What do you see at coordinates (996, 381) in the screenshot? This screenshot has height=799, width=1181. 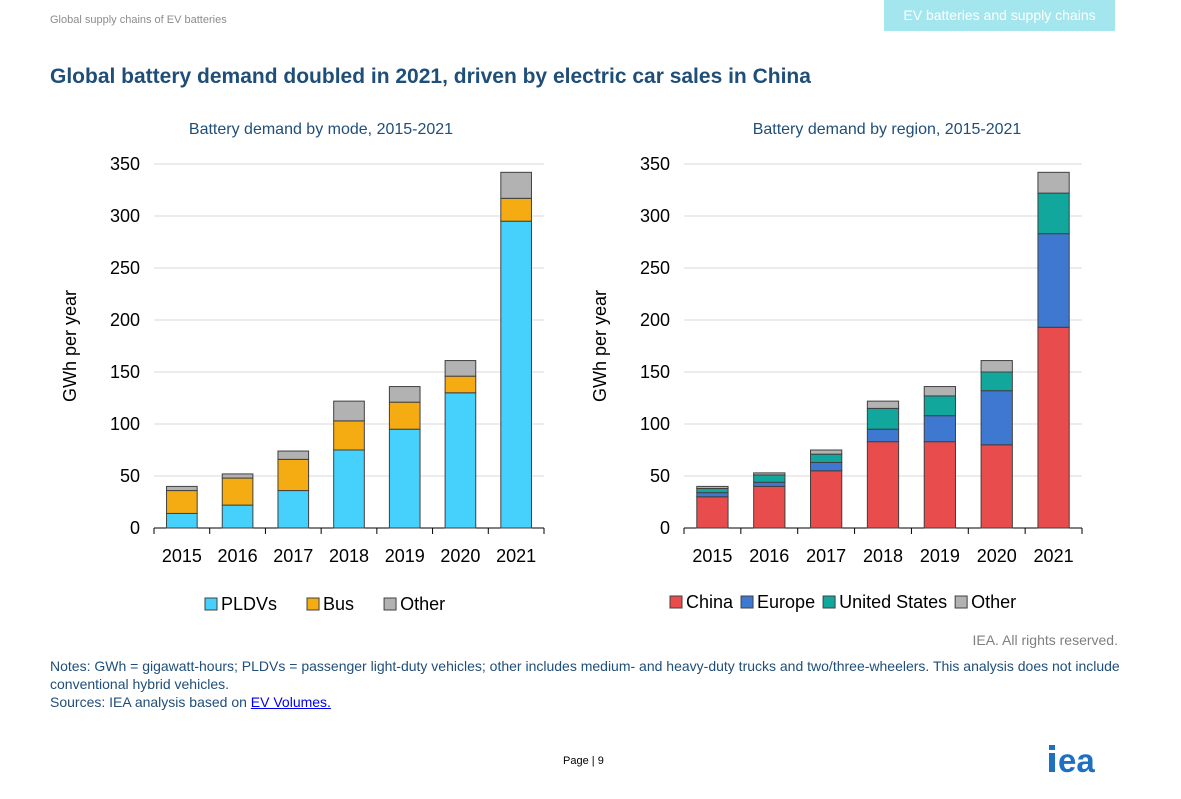 I see `bar-segment-united-states-2020` at bounding box center [996, 381].